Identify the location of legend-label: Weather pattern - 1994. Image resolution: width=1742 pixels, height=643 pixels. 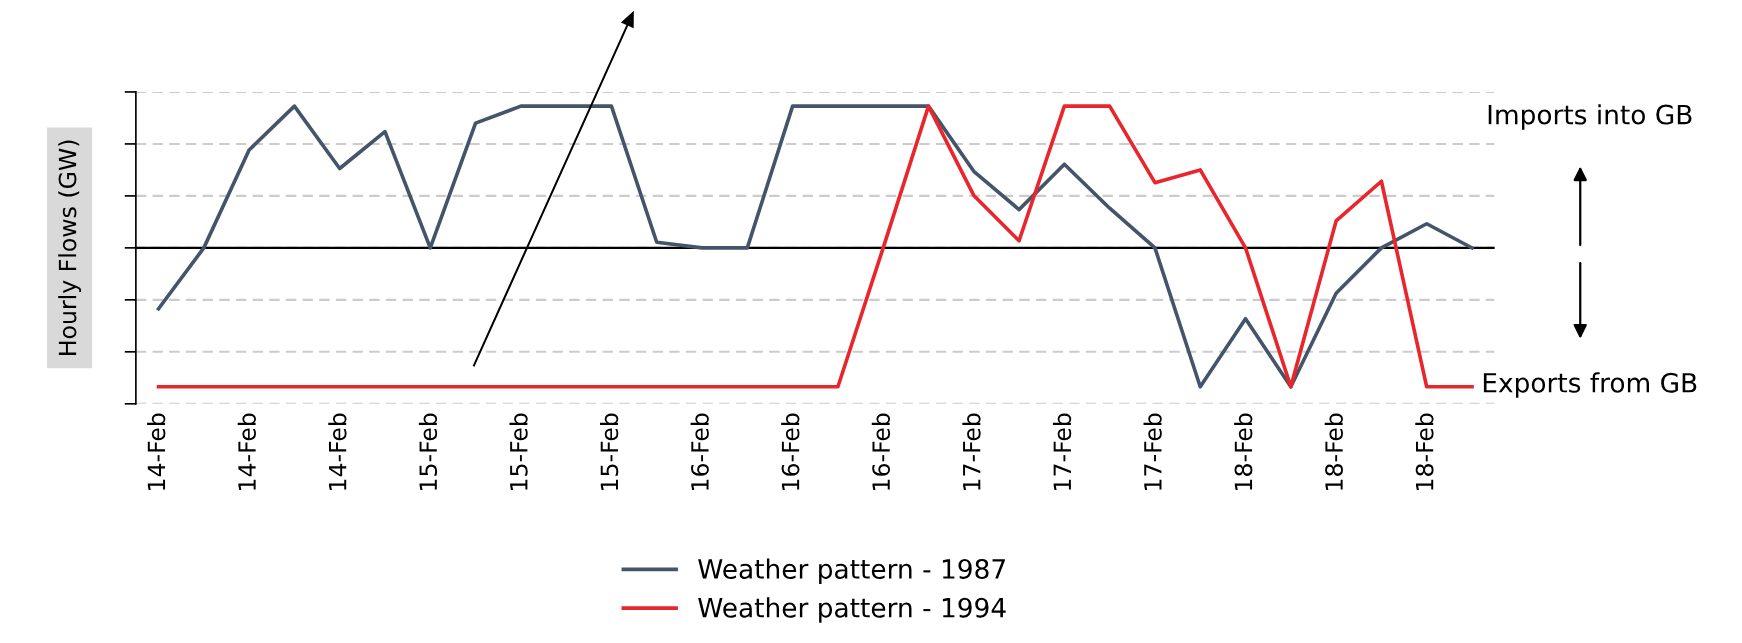
(852, 610).